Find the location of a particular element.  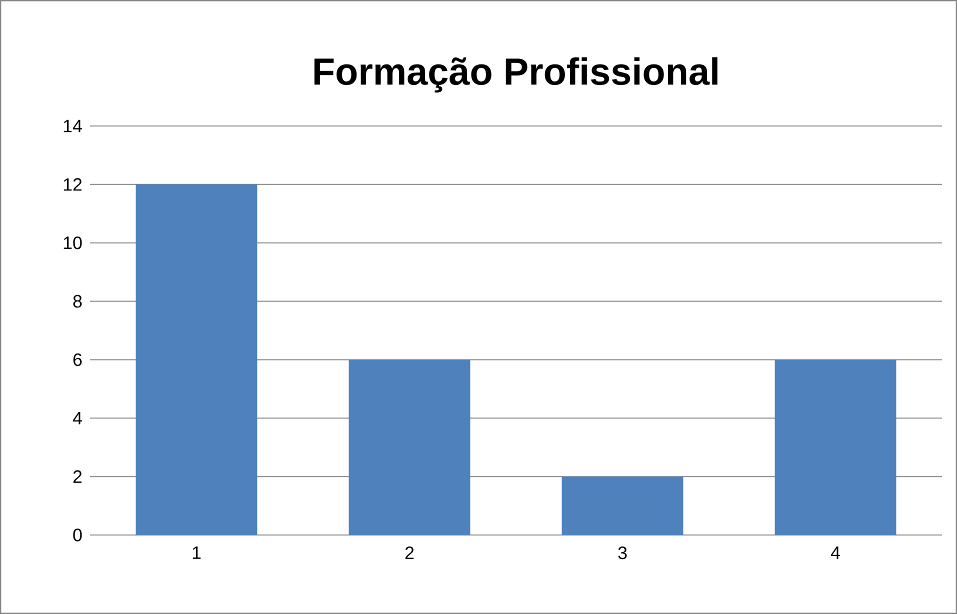

y-tick-label: 6 is located at coordinates (77, 359).